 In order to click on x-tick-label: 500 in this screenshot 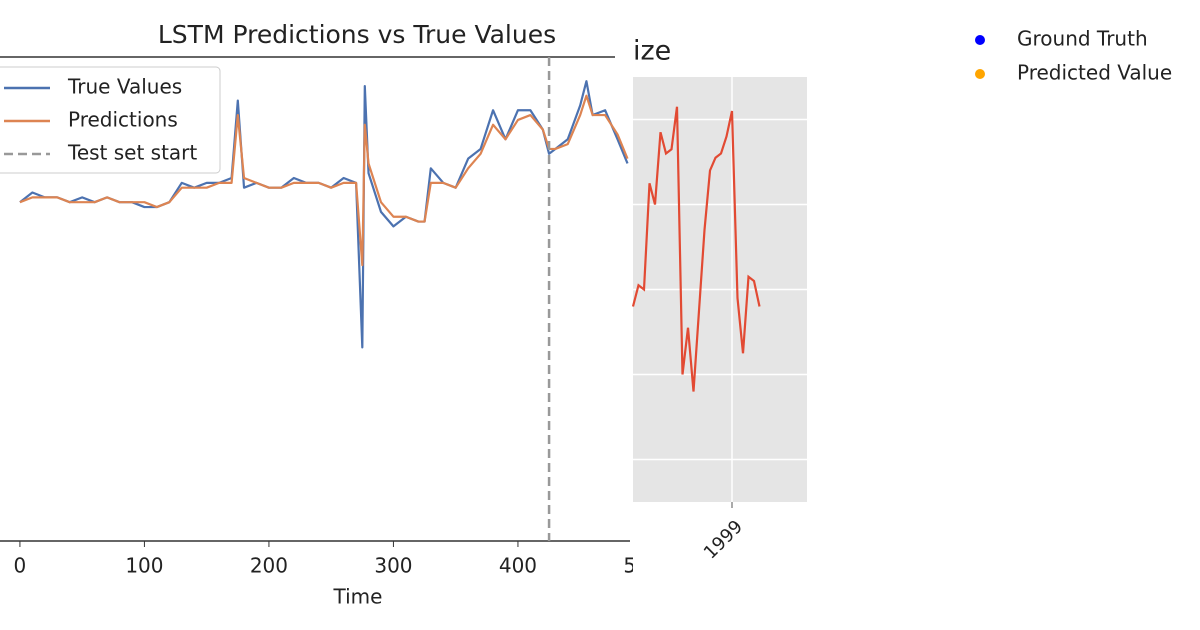, I will do `click(642, 566)`.